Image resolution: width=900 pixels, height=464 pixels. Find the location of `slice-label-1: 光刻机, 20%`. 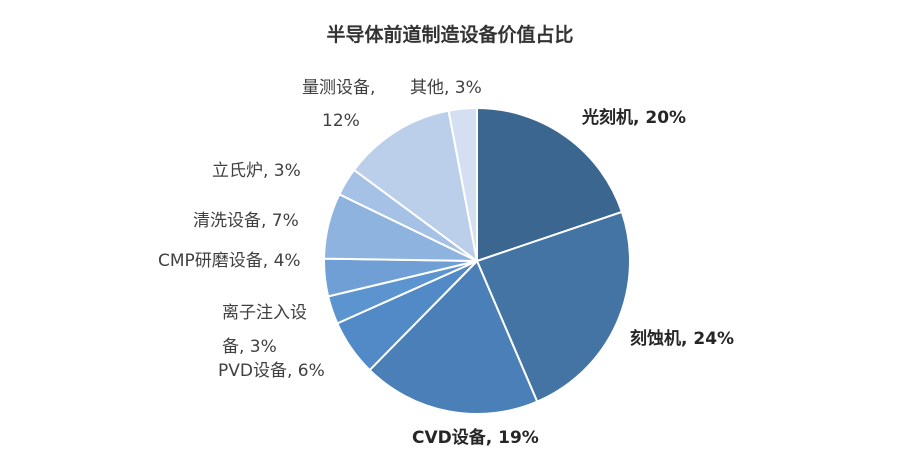

slice-label-1: 光刻机, 20% is located at coordinates (633, 117).